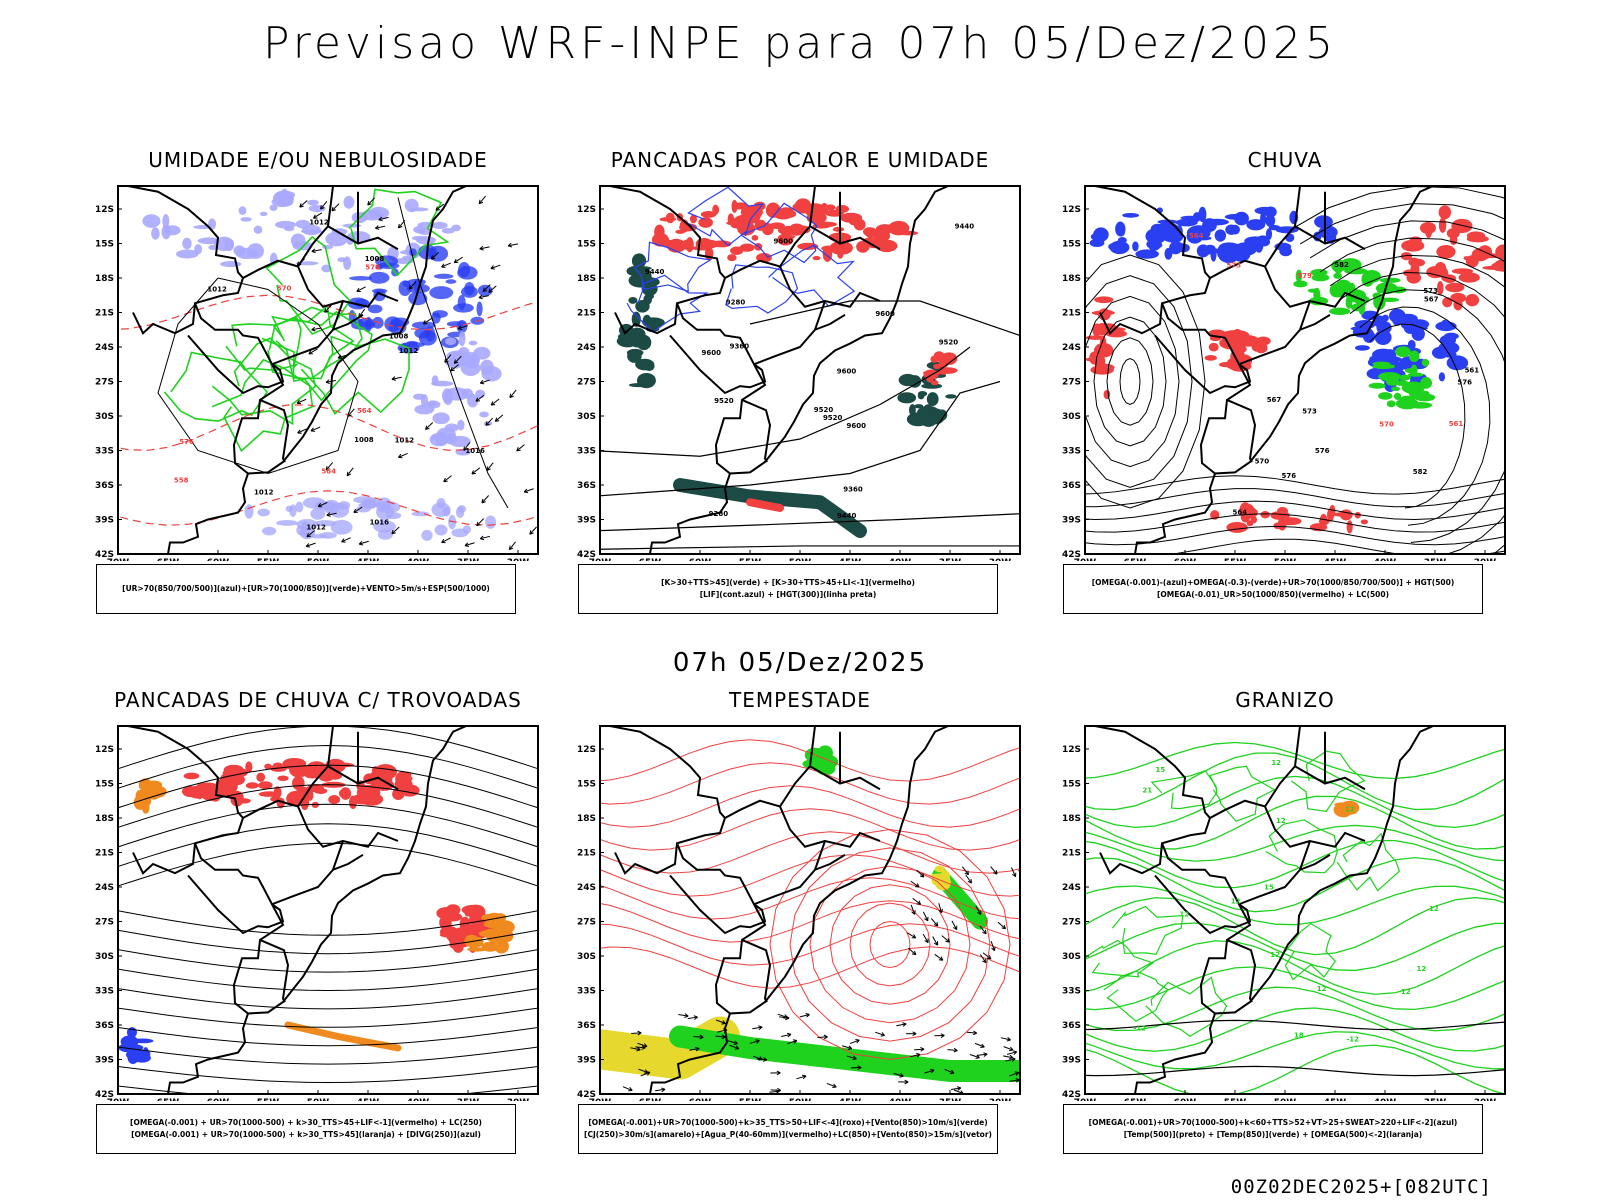  I want to click on lat-tick-label: 27S, so click(586, 923).